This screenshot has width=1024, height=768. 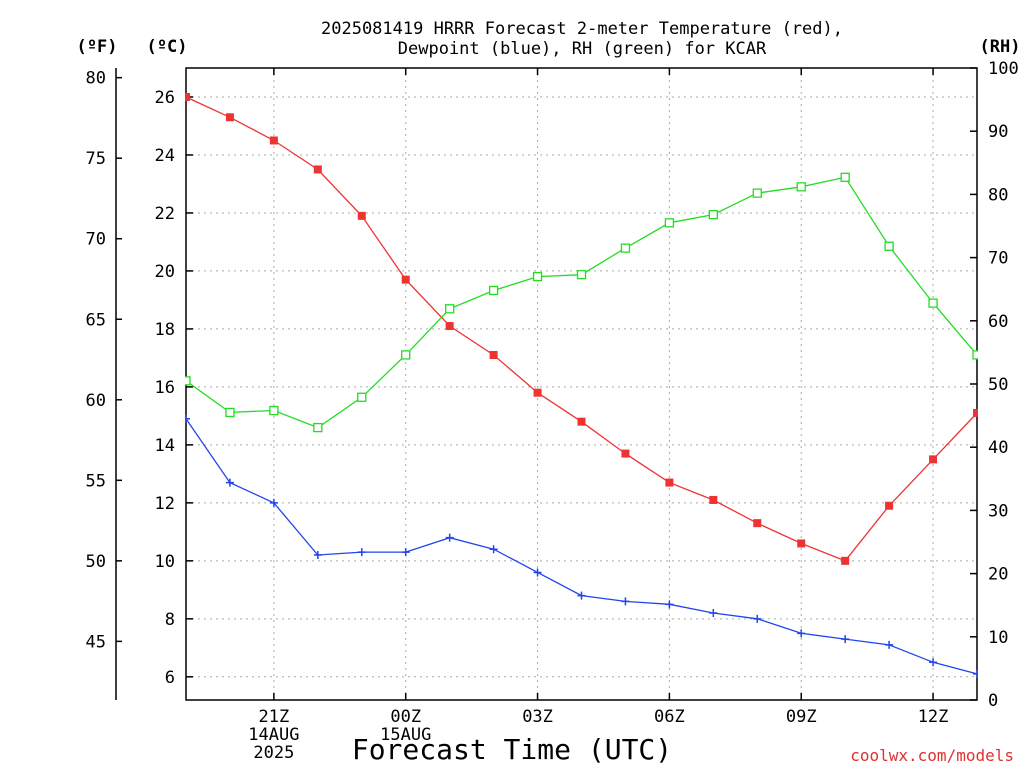 What do you see at coordinates (405, 735) in the screenshot?
I see `x-tick-label: 15AUG` at bounding box center [405, 735].